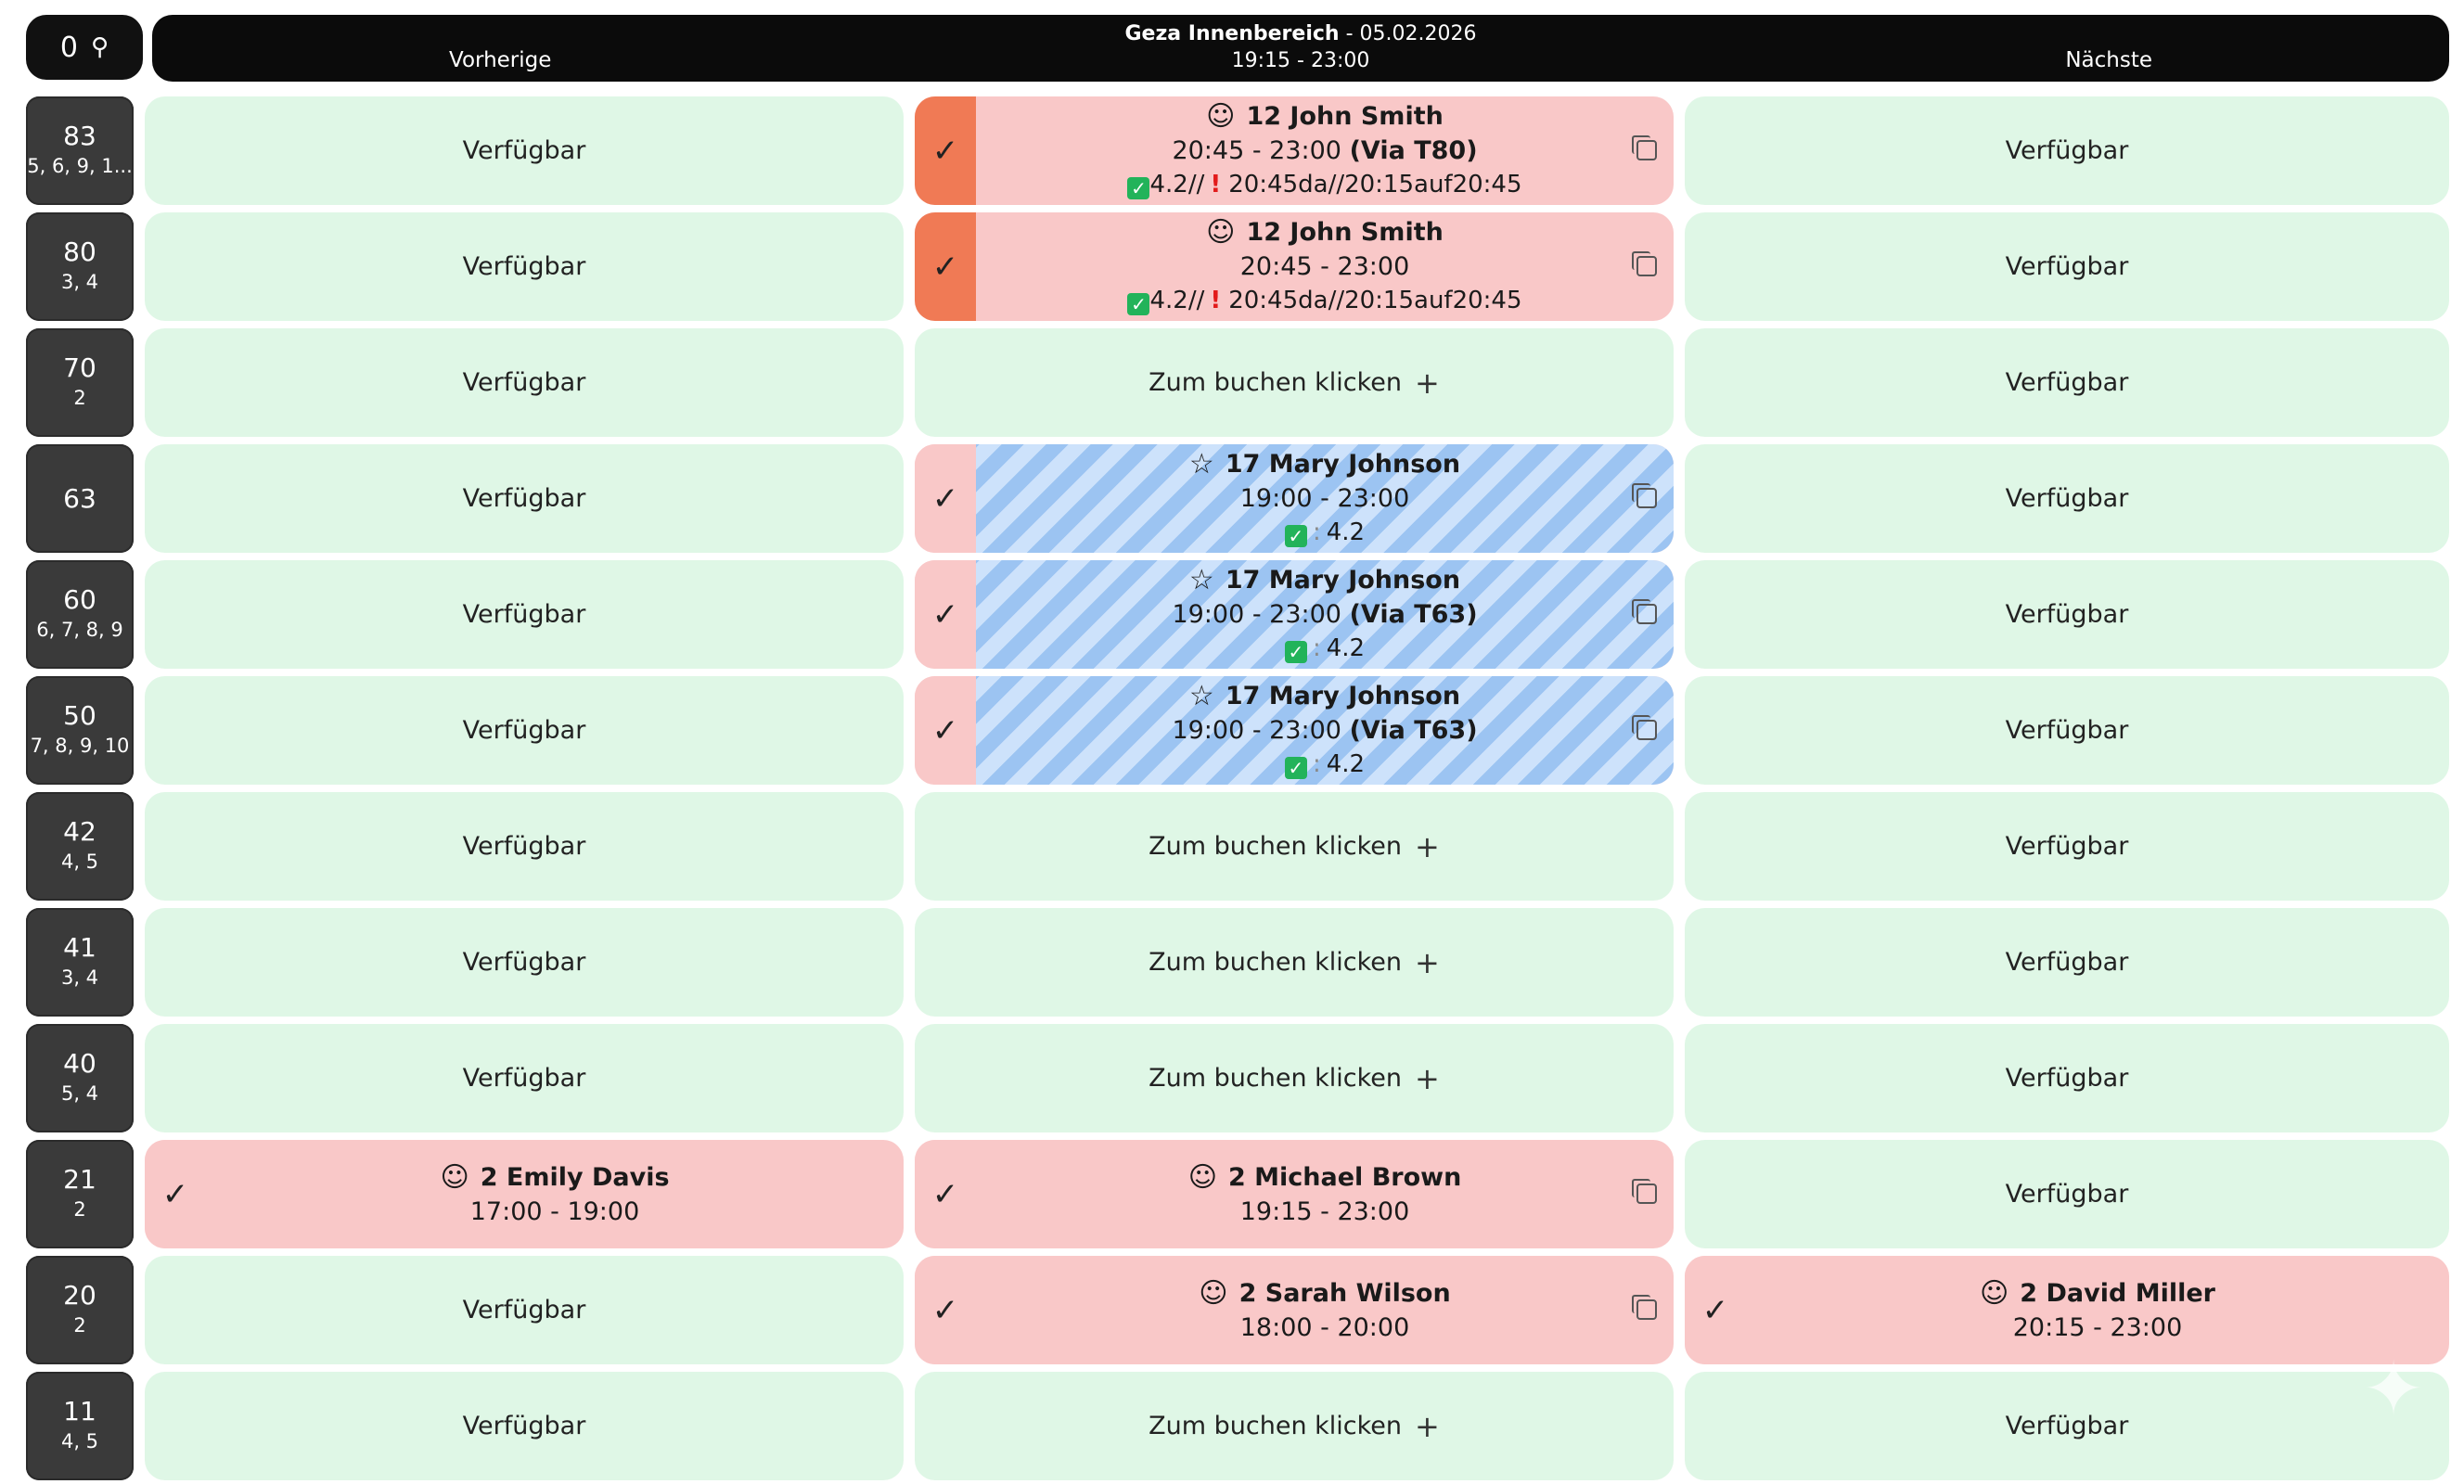  What do you see at coordinates (80, 1078) in the screenshot?
I see `table-number: 40 5, 4` at bounding box center [80, 1078].